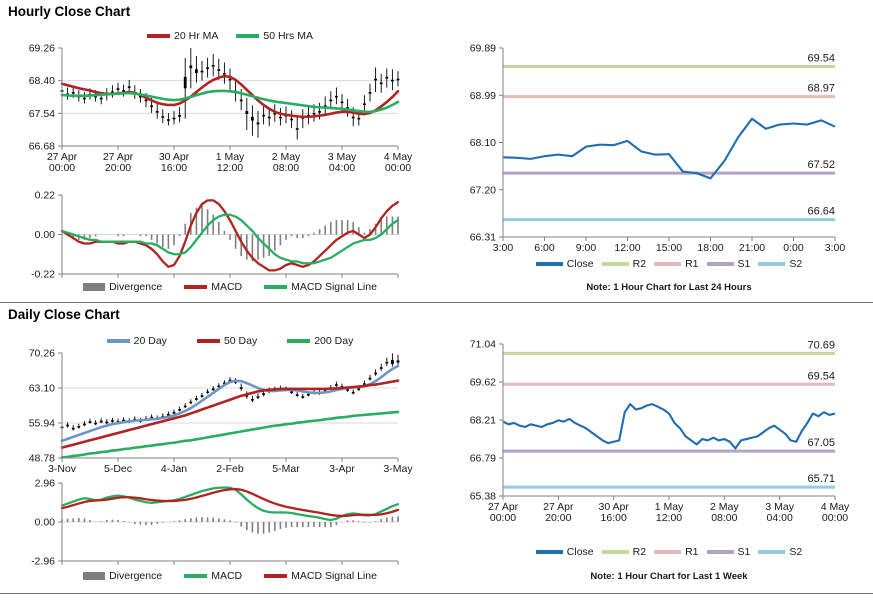 The image size is (873, 601). Describe the element at coordinates (118, 469) in the screenshot. I see `x-tick-label: 5-Dec` at that location.